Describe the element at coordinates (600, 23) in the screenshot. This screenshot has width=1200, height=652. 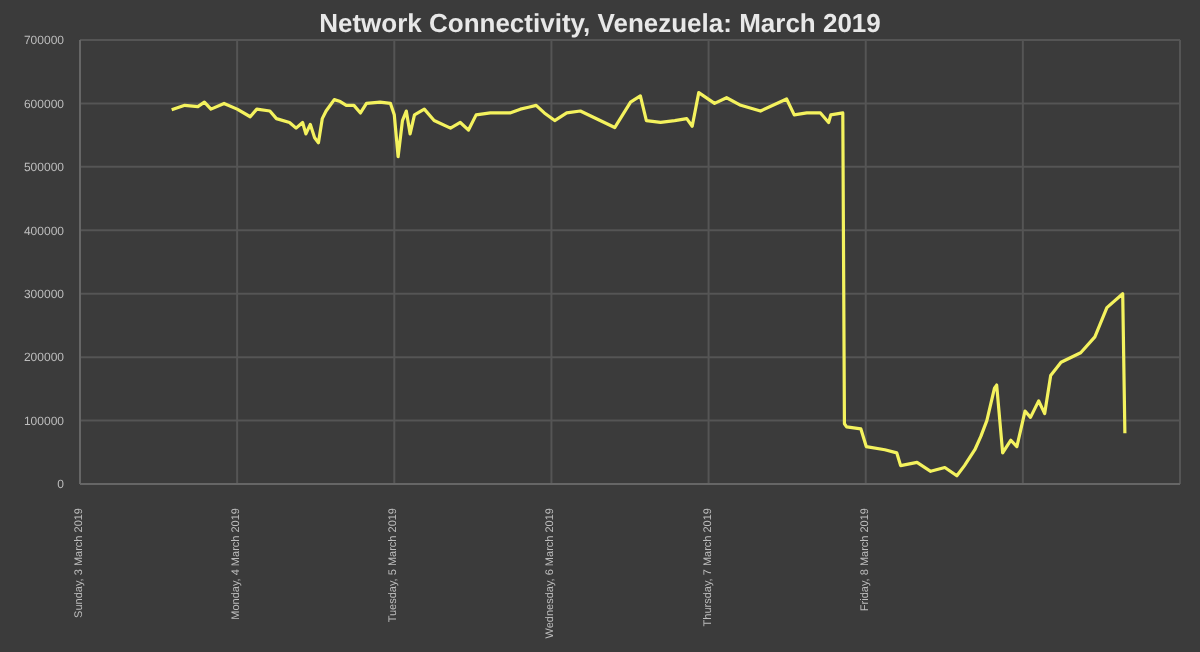
I see `chart-title: Network Connectivity, Venezuela: March 2019` at that location.